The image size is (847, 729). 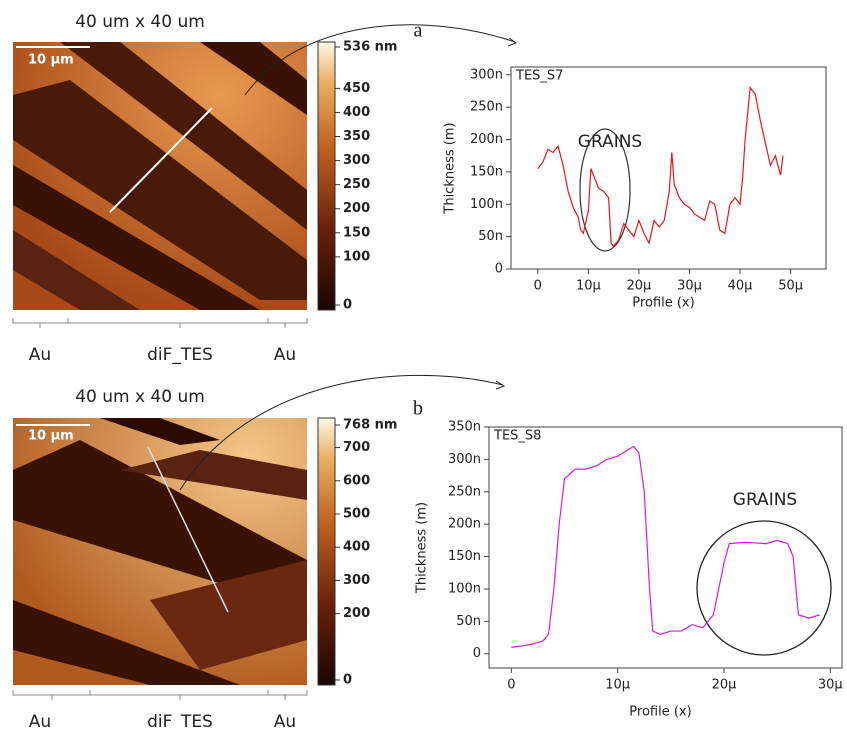 What do you see at coordinates (517, 436) in the screenshot?
I see `chart-title: TES_S8` at bounding box center [517, 436].